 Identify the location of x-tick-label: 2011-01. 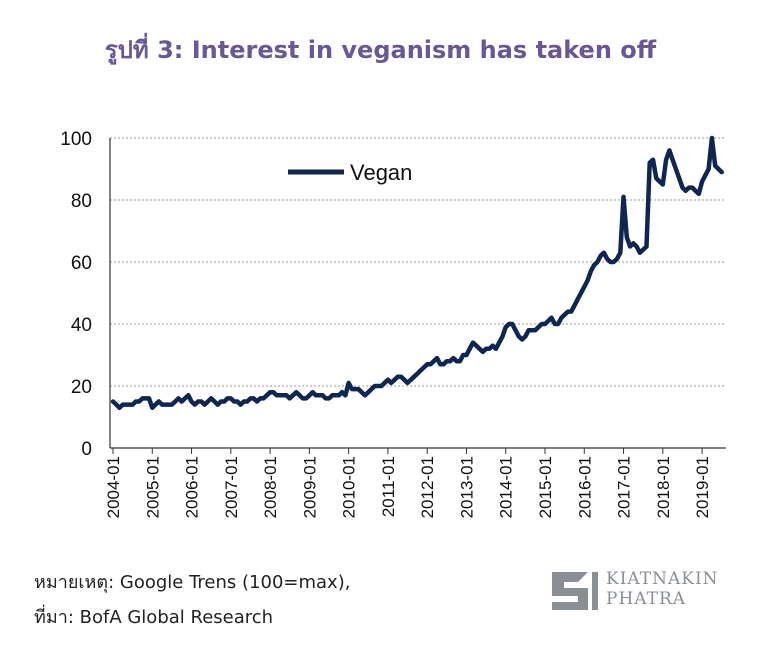
(388, 486).